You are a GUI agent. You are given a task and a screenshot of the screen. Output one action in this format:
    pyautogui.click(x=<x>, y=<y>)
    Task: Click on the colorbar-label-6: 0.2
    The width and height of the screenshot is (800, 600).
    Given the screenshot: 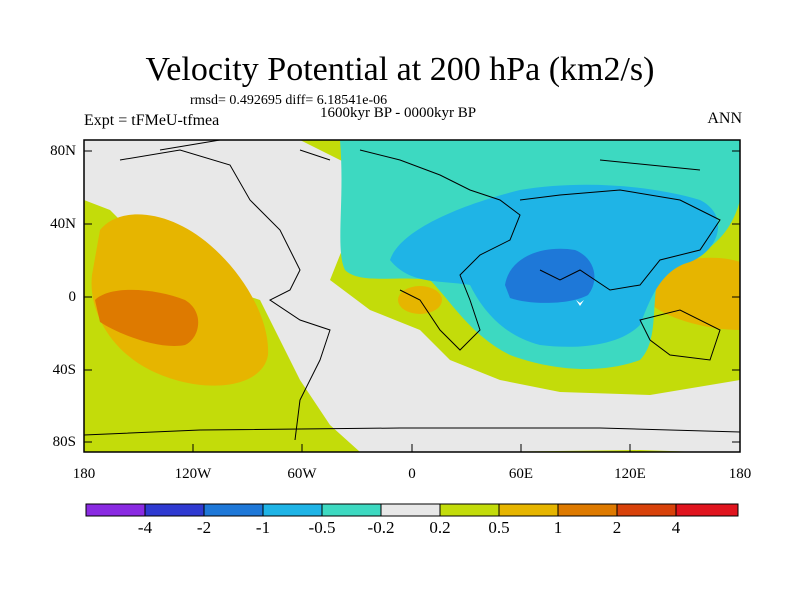 What is the action you would take?
    pyautogui.click(x=440, y=527)
    